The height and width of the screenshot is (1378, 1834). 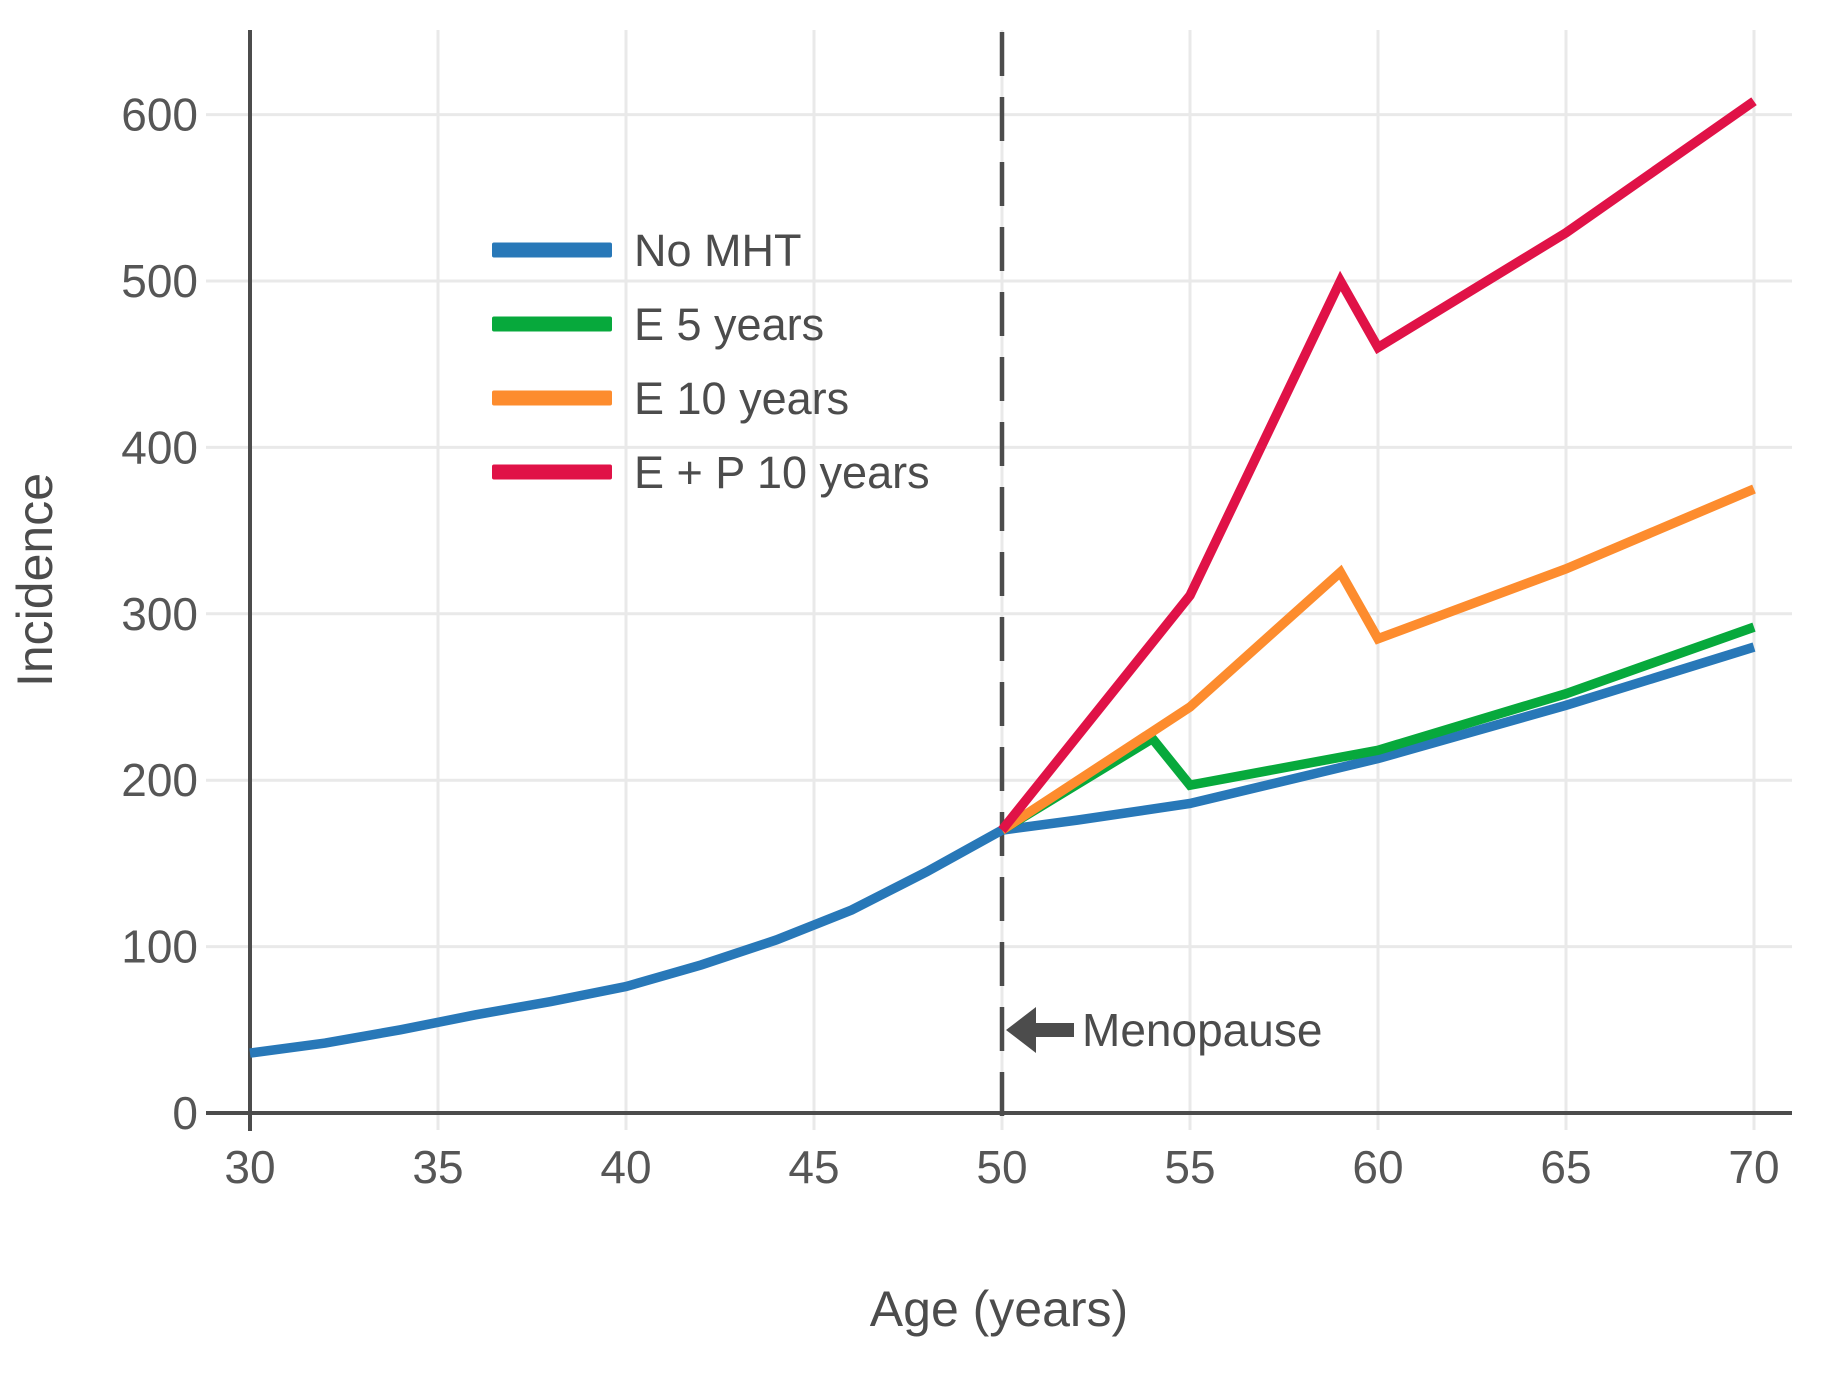 I want to click on x-tick-label-30: 30, so click(x=249, y=1167).